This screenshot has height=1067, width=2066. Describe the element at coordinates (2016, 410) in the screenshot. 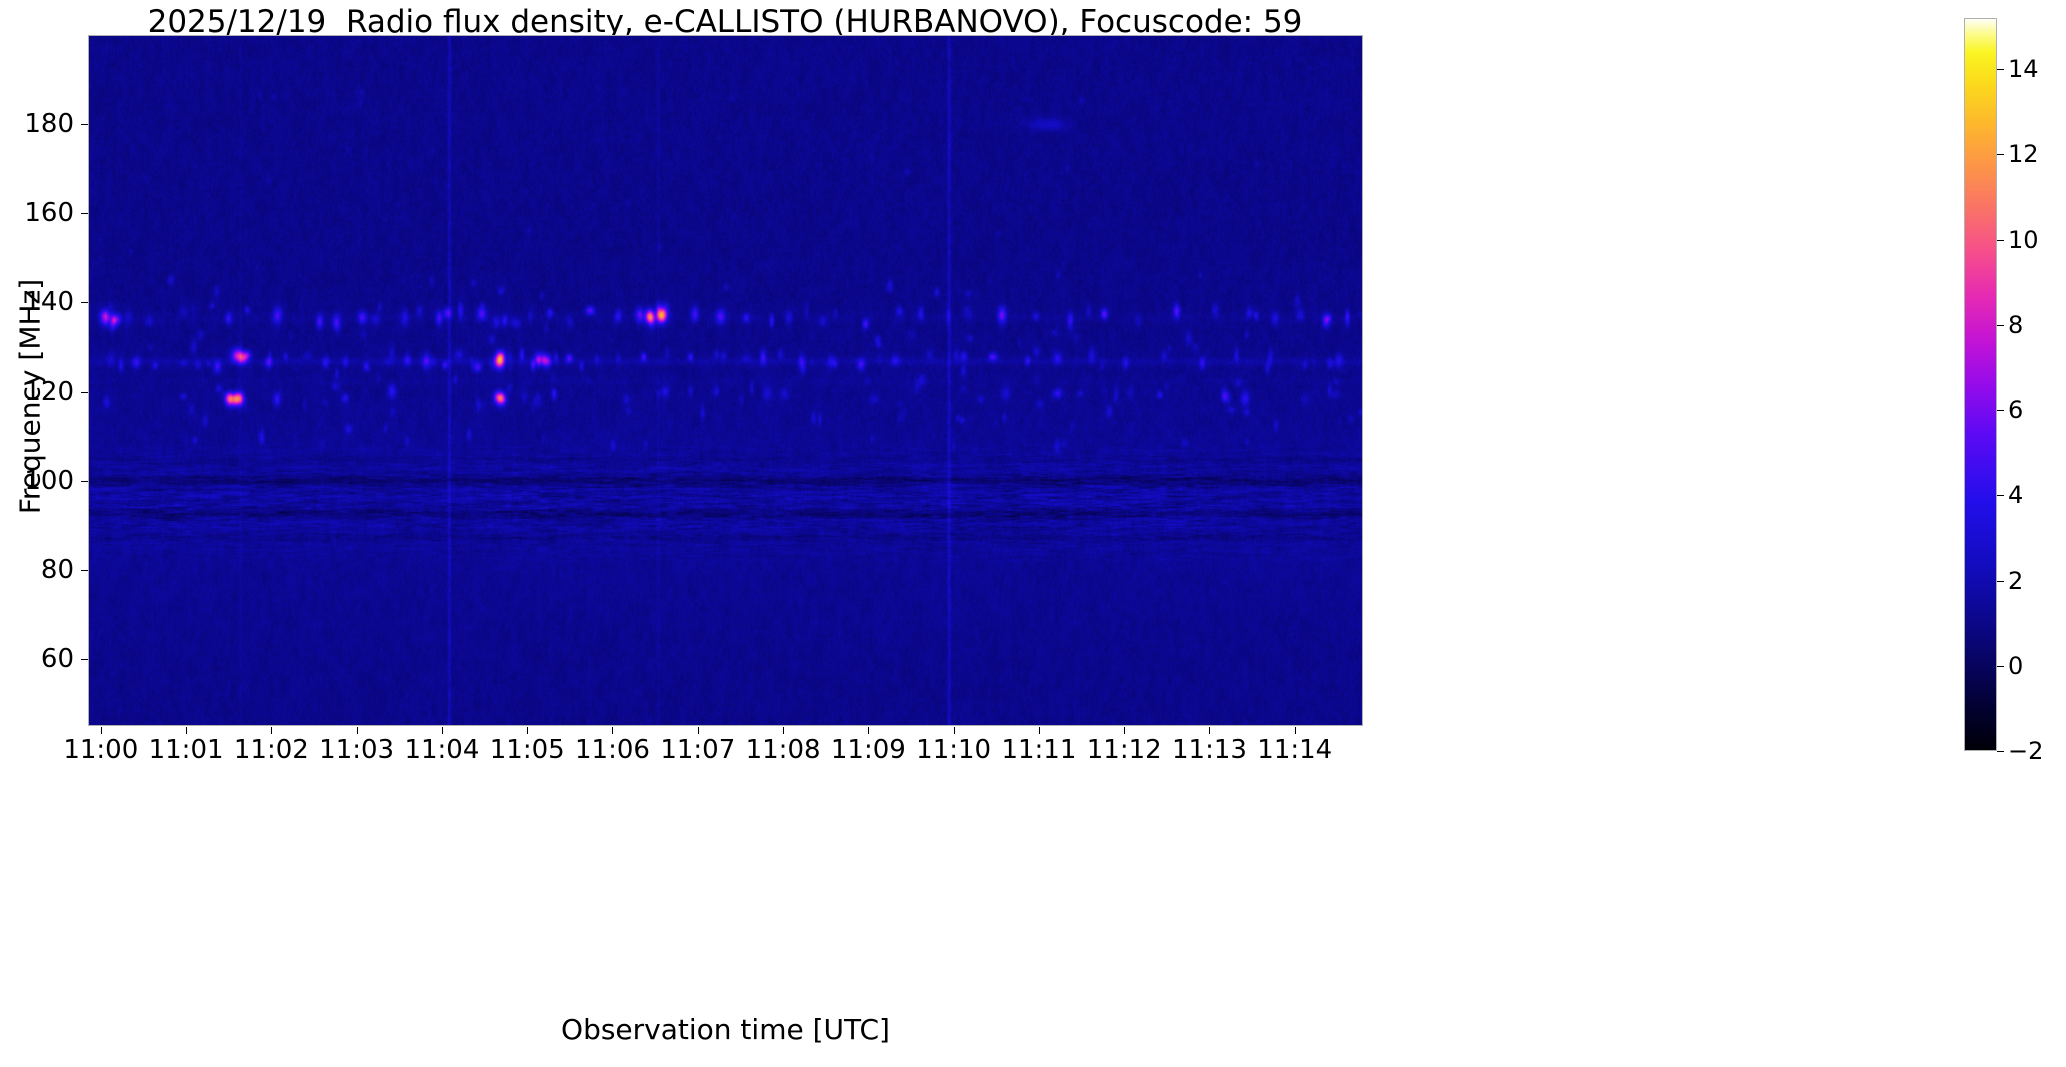

I see `colorbar-tick-label: 6` at that location.